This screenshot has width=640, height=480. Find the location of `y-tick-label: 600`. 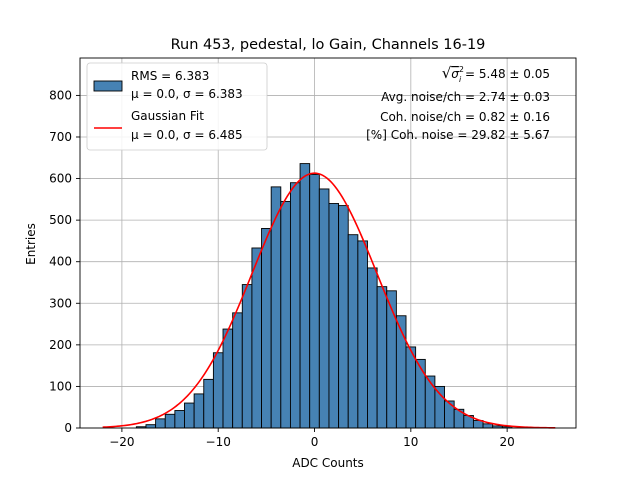

y-tick-label: 600 is located at coordinates (60, 179).